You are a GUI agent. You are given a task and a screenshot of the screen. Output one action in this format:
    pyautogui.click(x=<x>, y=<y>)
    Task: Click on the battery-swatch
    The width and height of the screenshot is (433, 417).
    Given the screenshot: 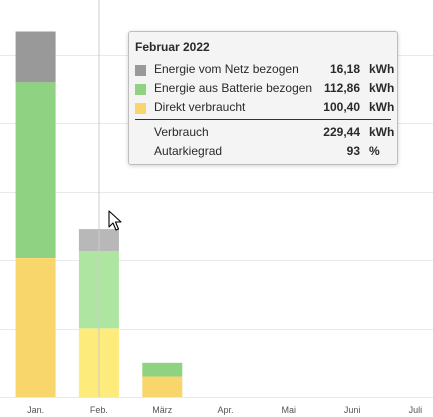 What is the action you would take?
    pyautogui.click(x=140, y=89)
    